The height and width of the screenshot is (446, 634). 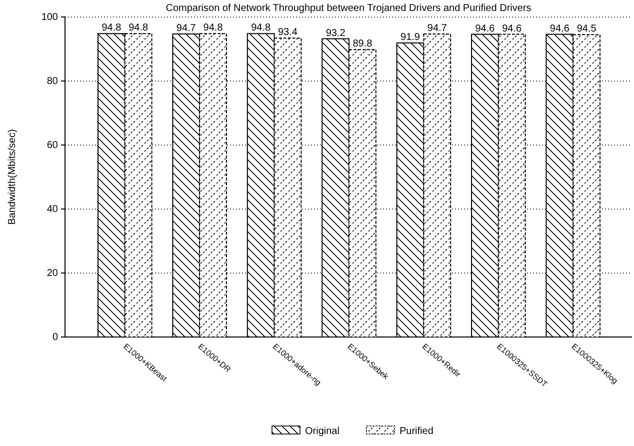 I want to click on y-tick-label: 60, so click(x=52, y=146).